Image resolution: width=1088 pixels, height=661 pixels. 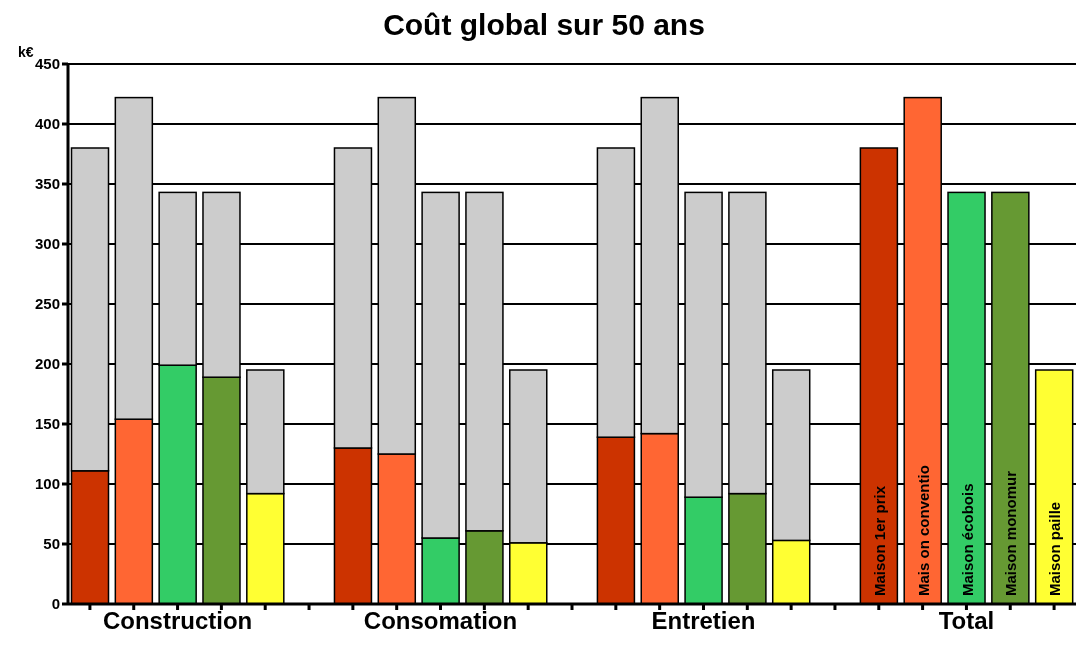 What do you see at coordinates (51, 544) in the screenshot?
I see `y-tick-label: 50` at bounding box center [51, 544].